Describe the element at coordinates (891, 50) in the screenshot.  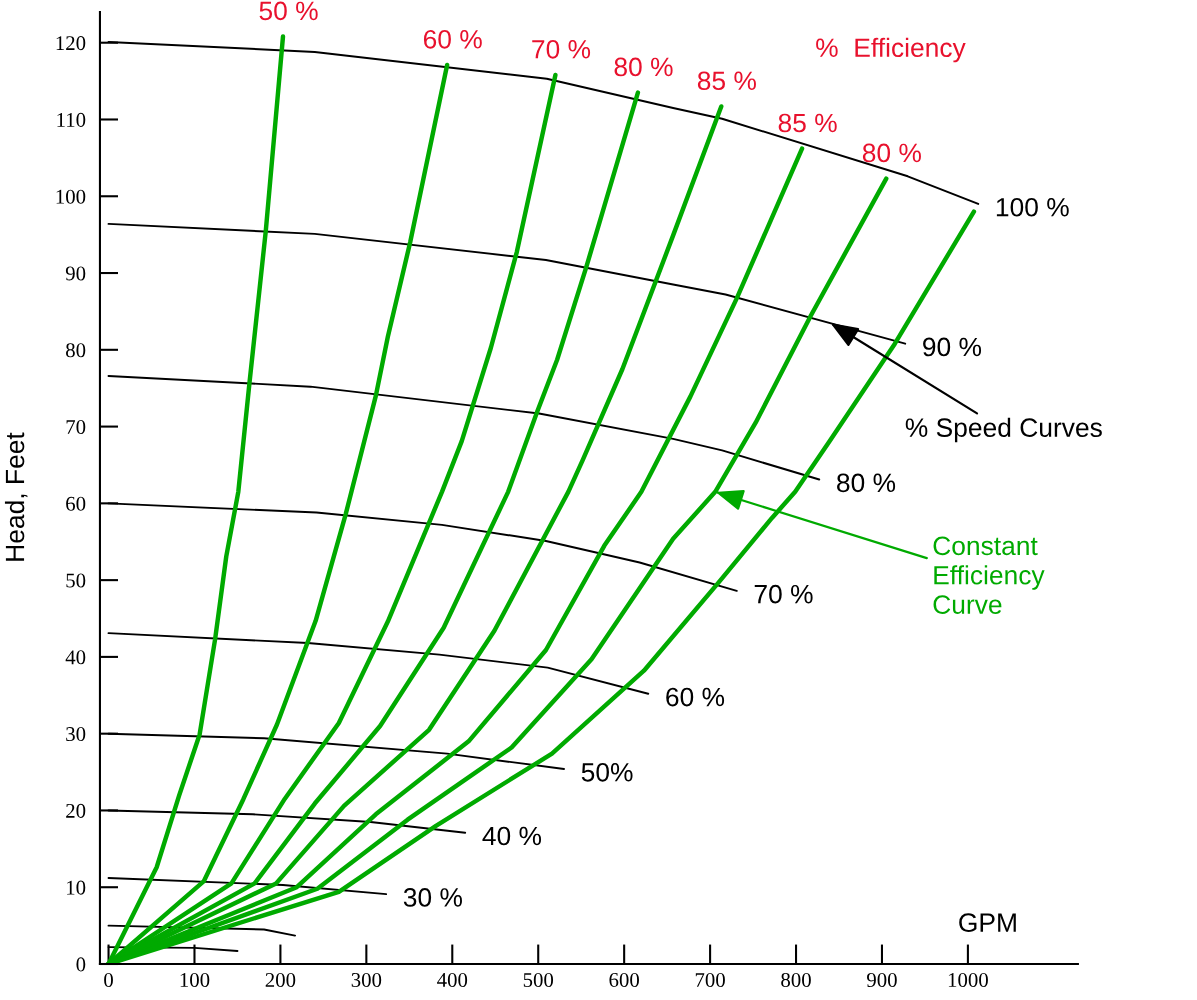
I see `annotation: % Efficiency` at that location.